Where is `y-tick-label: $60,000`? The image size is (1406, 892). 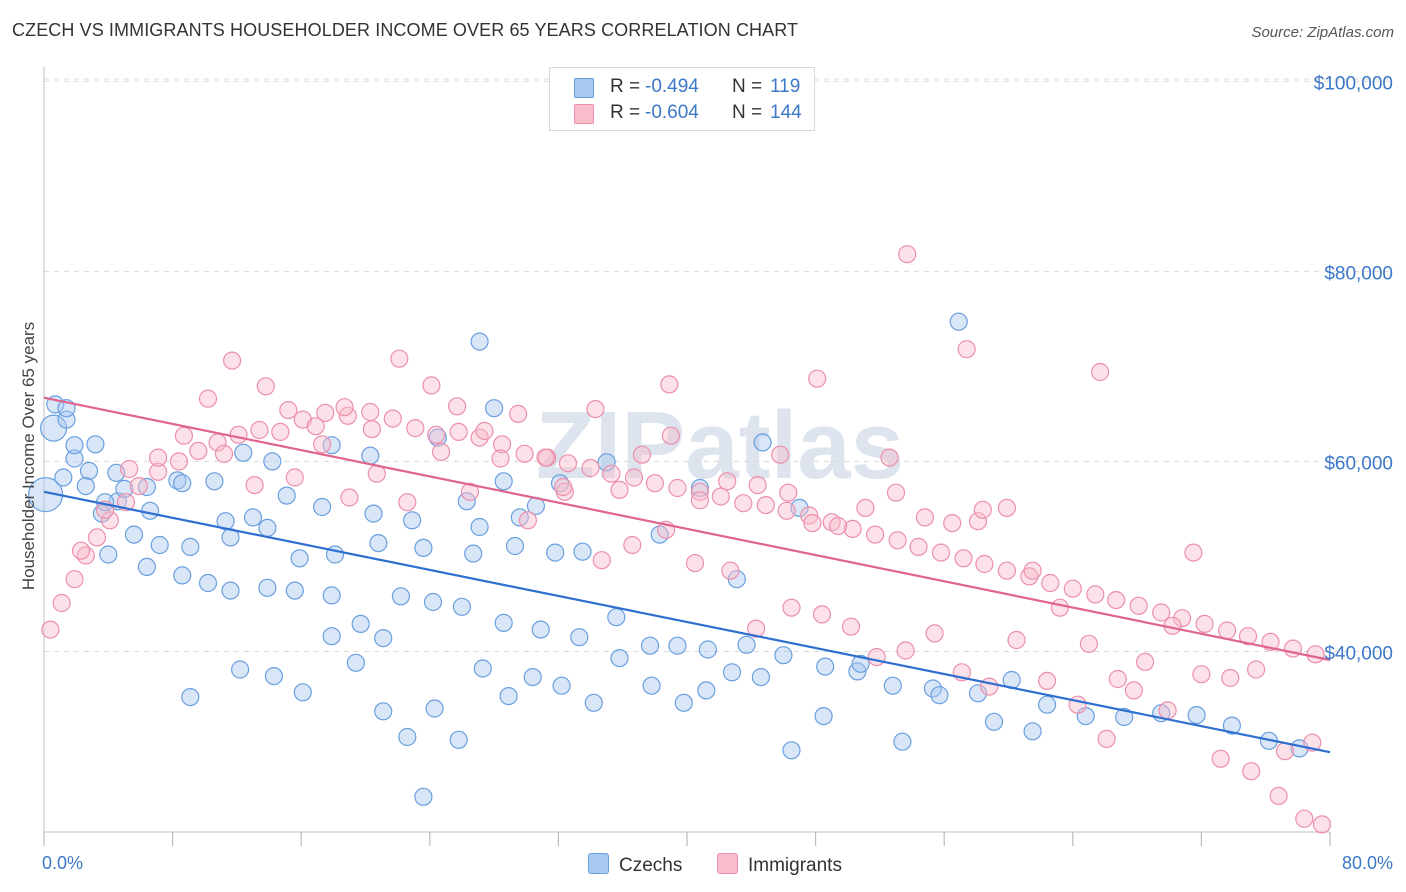
y-tick-label: $60,000 is located at coordinates (1358, 463).